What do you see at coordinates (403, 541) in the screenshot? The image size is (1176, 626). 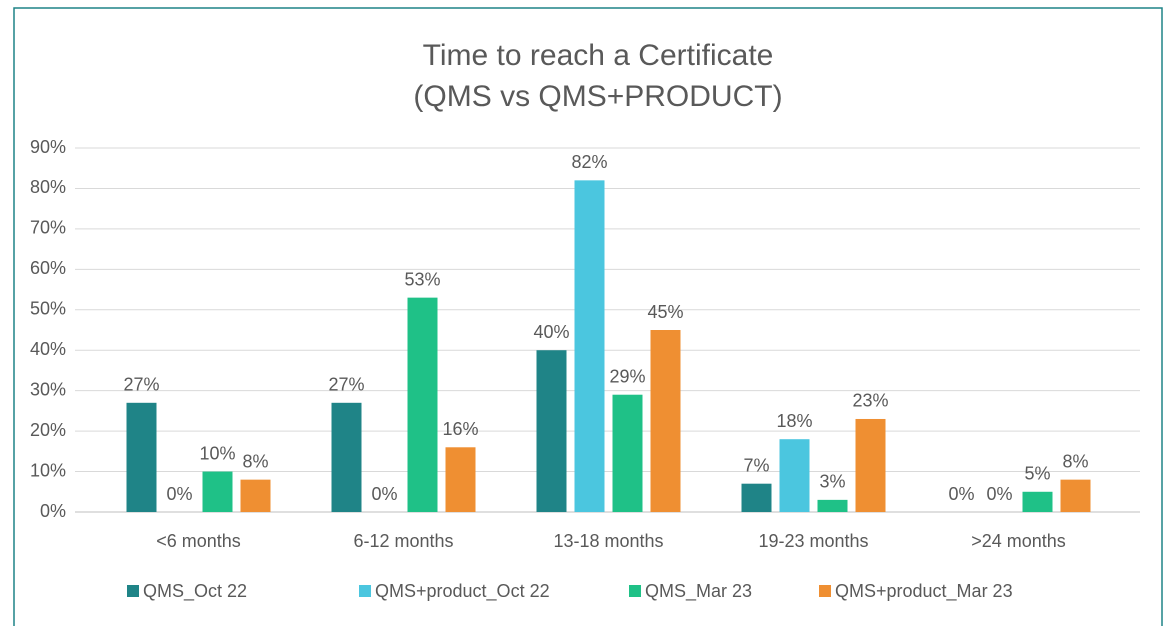 I see `x-tick-label: 6-12 months` at bounding box center [403, 541].